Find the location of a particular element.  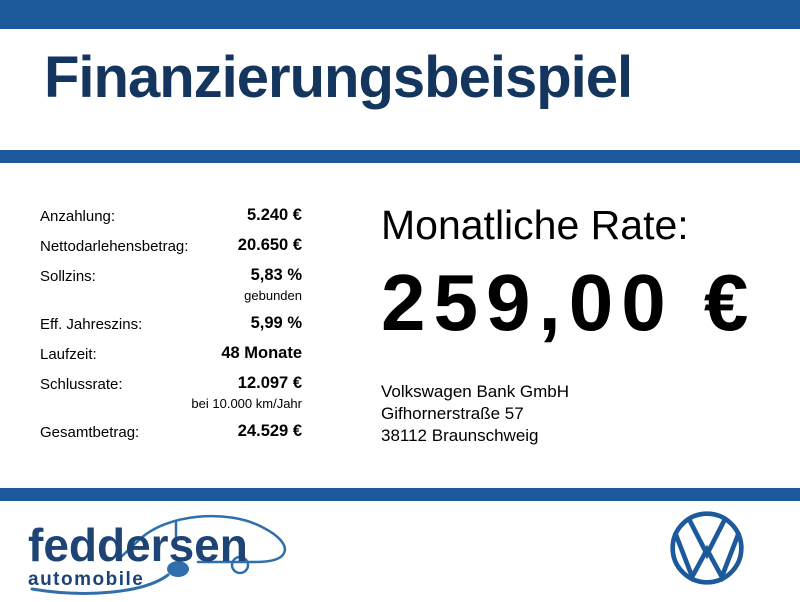

detail-row-eff-jahreszins: Eff. Jahreszins: 5,99 % is located at coordinates (171, 323).